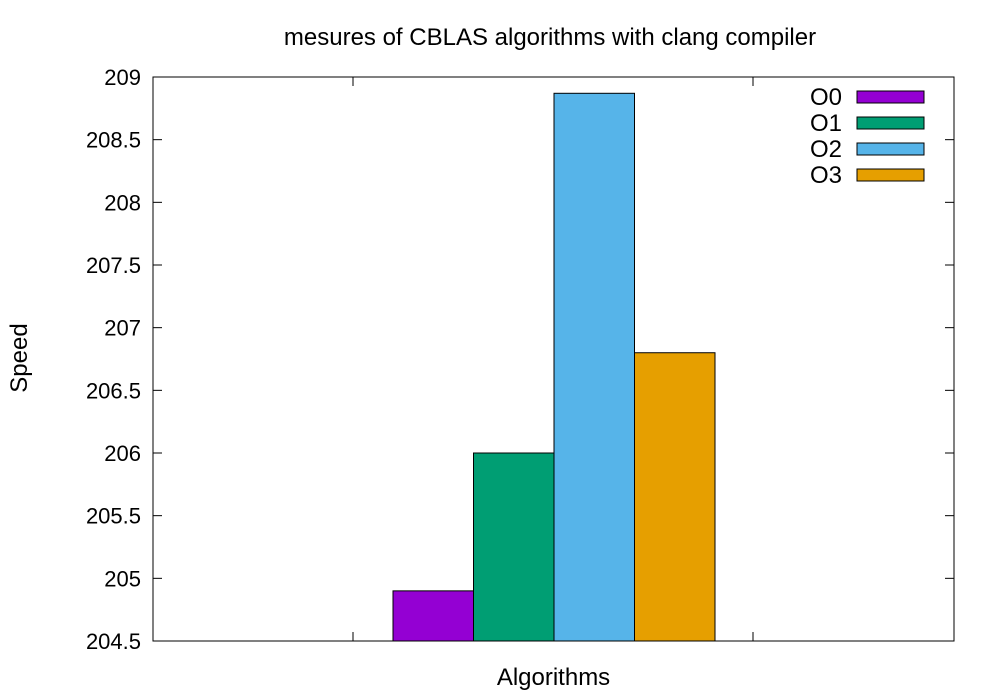 The height and width of the screenshot is (700, 1000). What do you see at coordinates (826, 149) in the screenshot?
I see `legend-label-o2: O2` at bounding box center [826, 149].